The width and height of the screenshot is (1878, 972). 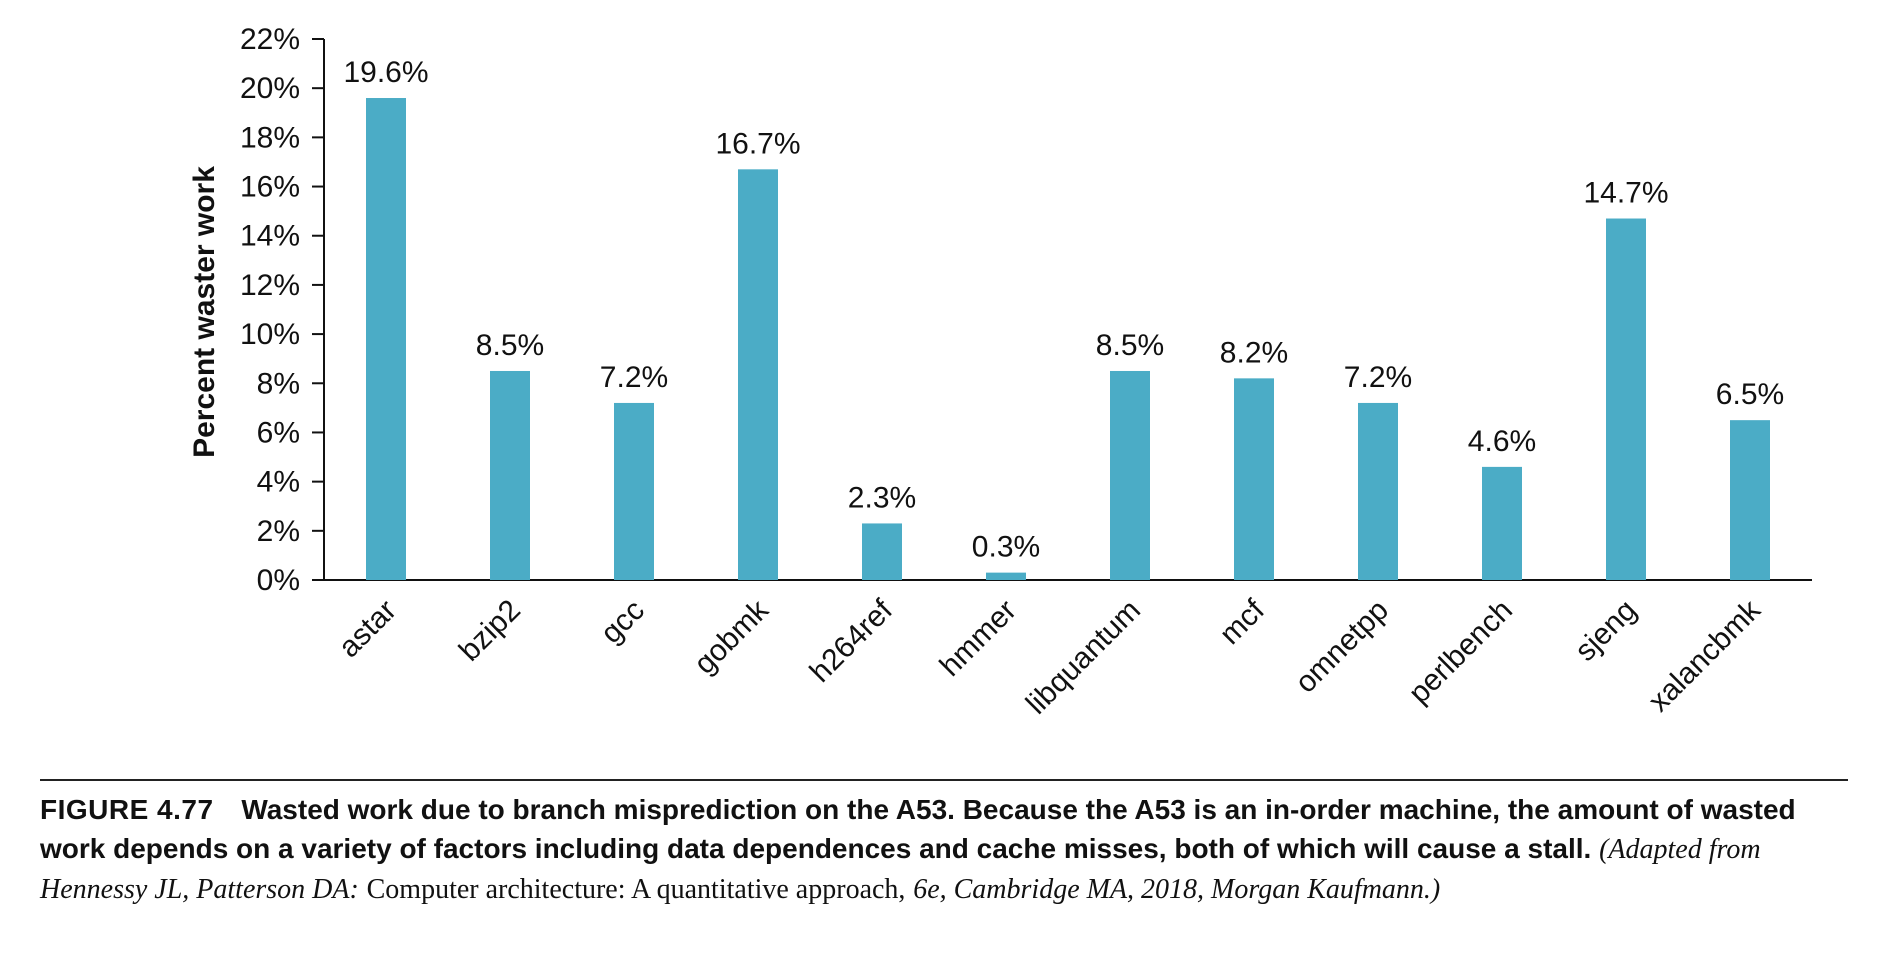 What do you see at coordinates (1342, 647) in the screenshot?
I see `category-label-omnetpp: omnetpp` at bounding box center [1342, 647].